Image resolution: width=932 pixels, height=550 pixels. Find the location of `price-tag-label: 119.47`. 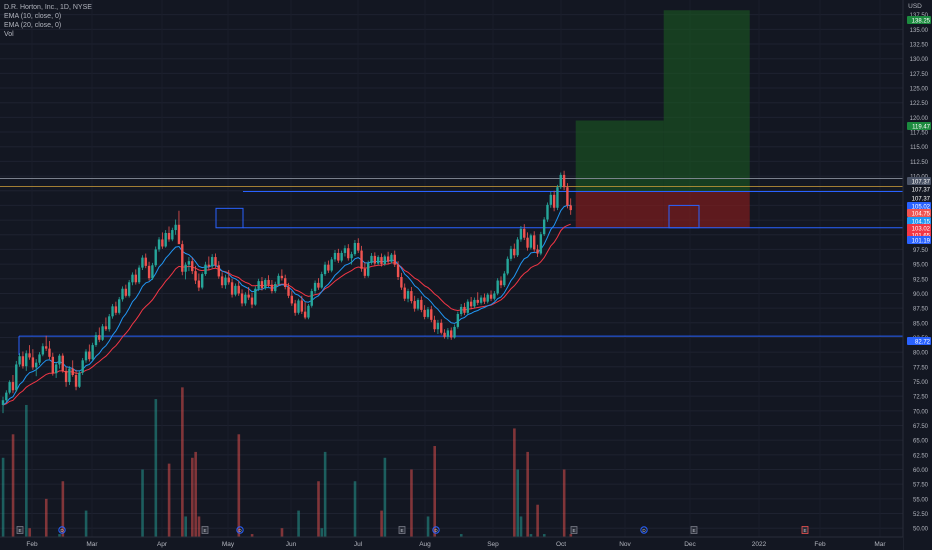

price-tag-label: 119.47 is located at coordinates (921, 127).